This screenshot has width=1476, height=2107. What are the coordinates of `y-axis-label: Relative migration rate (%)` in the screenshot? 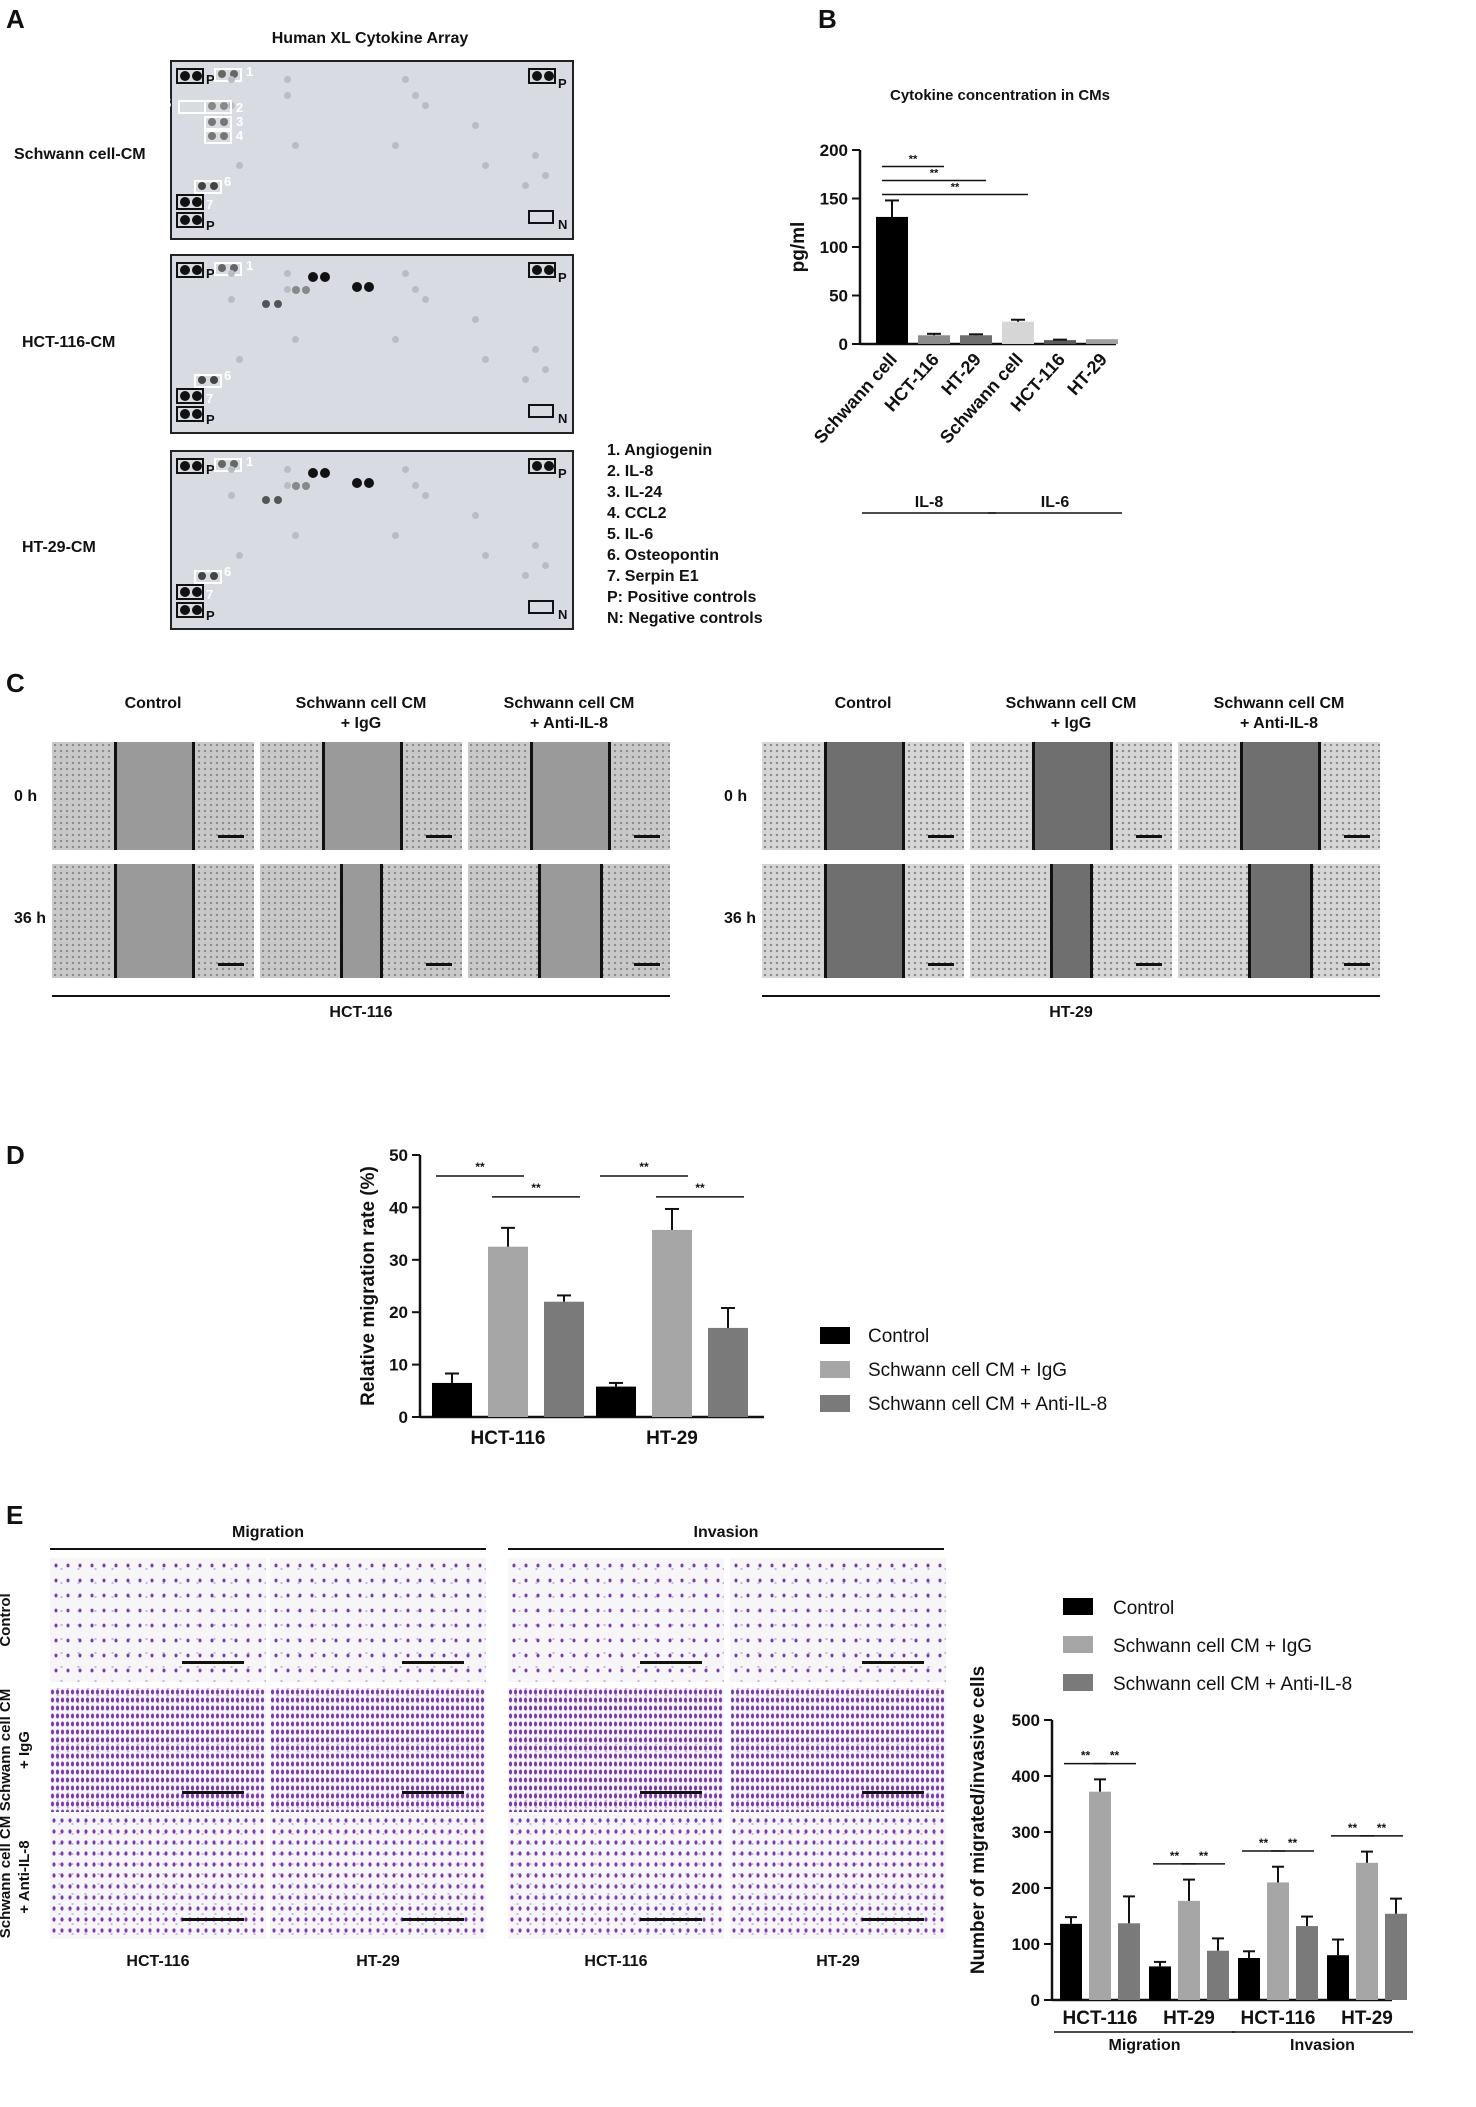 It's located at (368, 1286).